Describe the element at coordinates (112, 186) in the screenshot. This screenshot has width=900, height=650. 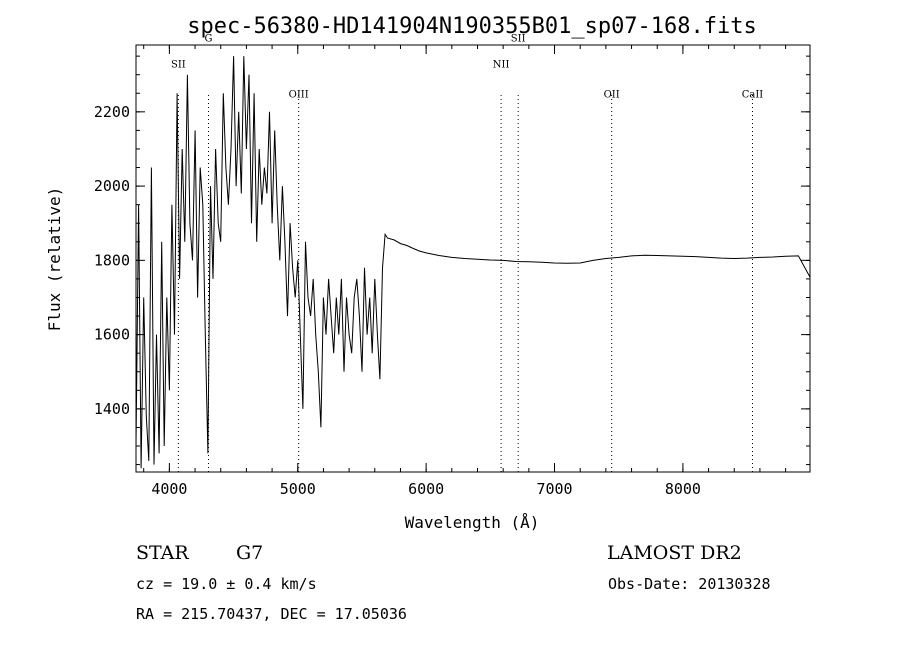
I see `y-tick-label: 2000` at that location.